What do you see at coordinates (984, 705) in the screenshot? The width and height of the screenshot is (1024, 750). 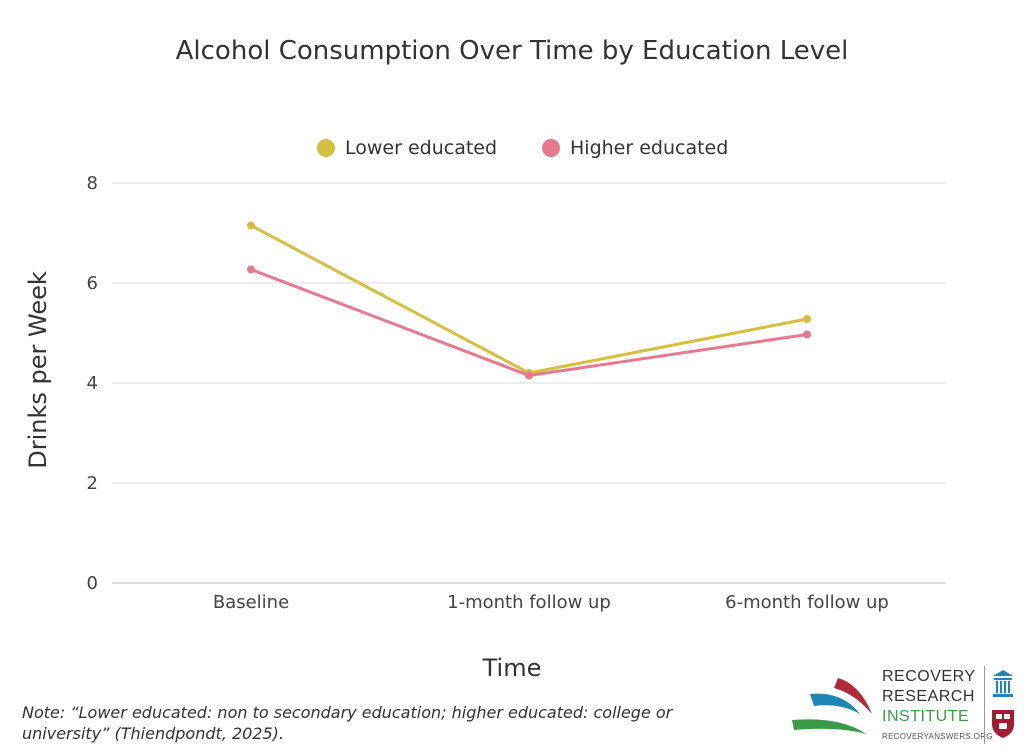 I see `logo-divider` at bounding box center [984, 705].